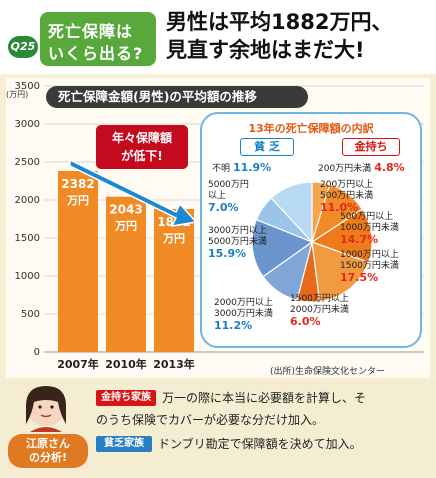 The height and width of the screenshot is (478, 436). I want to click on pie-slice-range-text: 5000万円, so click(228, 185).